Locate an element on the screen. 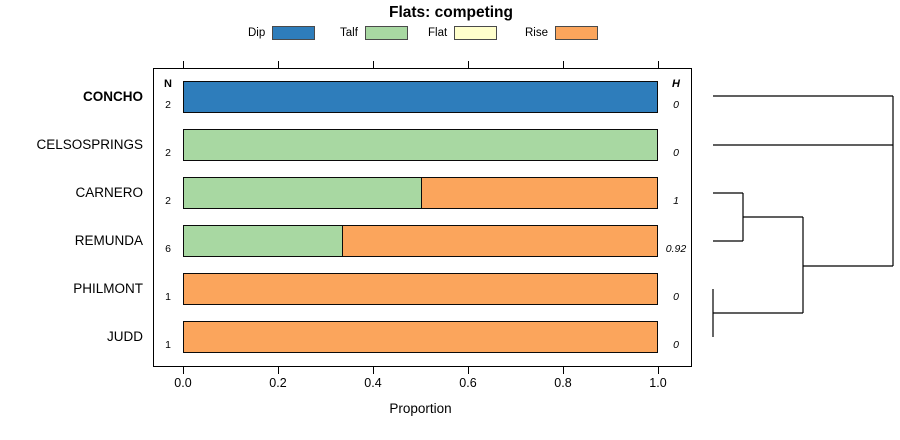 The image size is (900, 440). legend-item-dip: Dip is located at coordinates (282, 33).